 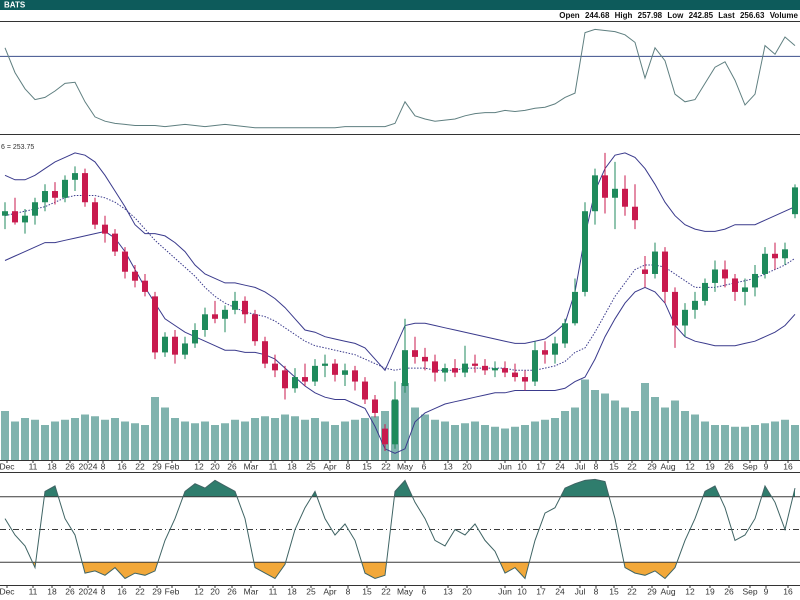 What do you see at coordinates (467, 591) in the screenshot?
I see `x-tick-label: 20` at bounding box center [467, 591].